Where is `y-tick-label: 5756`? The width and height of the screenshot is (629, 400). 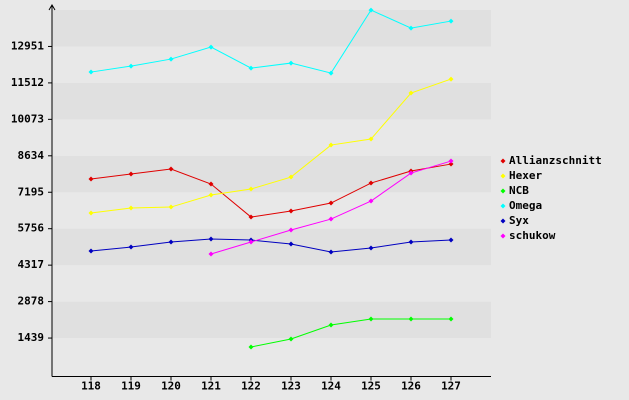
y-tick-label: 5756 is located at coordinates (31, 228).